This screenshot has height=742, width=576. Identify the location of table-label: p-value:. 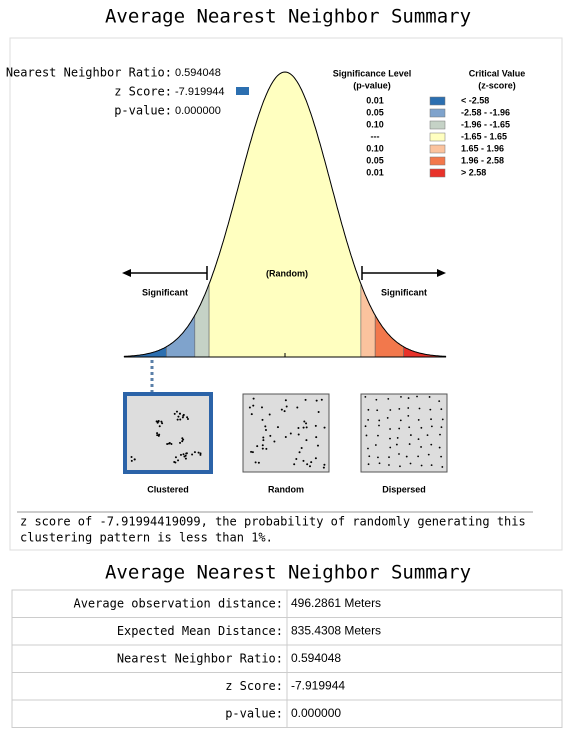
(254, 713).